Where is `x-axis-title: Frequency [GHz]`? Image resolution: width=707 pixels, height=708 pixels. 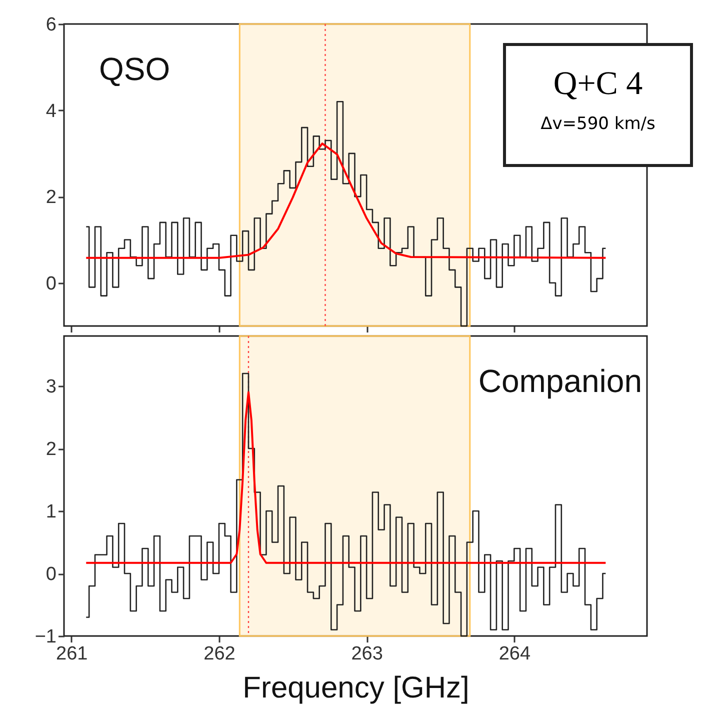
x-axis-title: Frequency [GHz] is located at coordinates (356, 688).